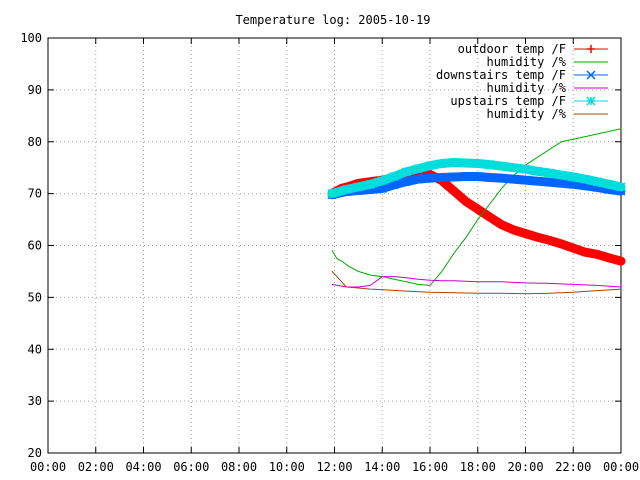 This screenshot has height=480, width=640. What do you see at coordinates (35, 349) in the screenshot?
I see `y-tick-label: 40` at bounding box center [35, 349].